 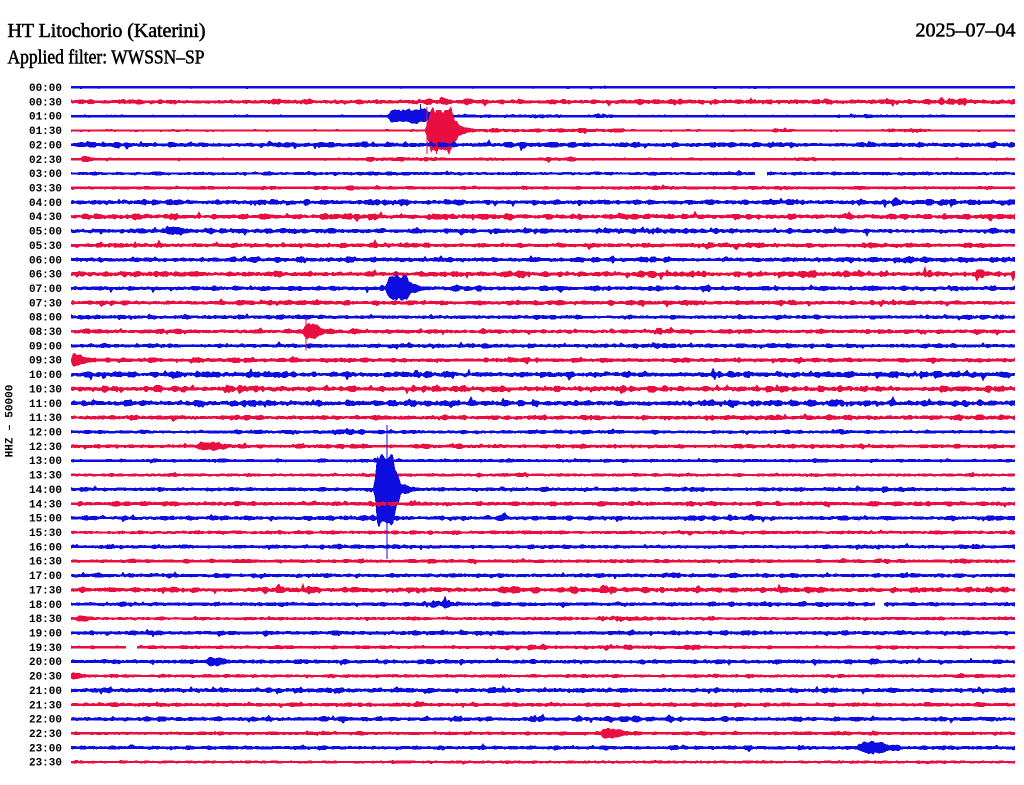 What do you see at coordinates (45, 764) in the screenshot?
I see `svg-text: 23:30` at bounding box center [45, 764].